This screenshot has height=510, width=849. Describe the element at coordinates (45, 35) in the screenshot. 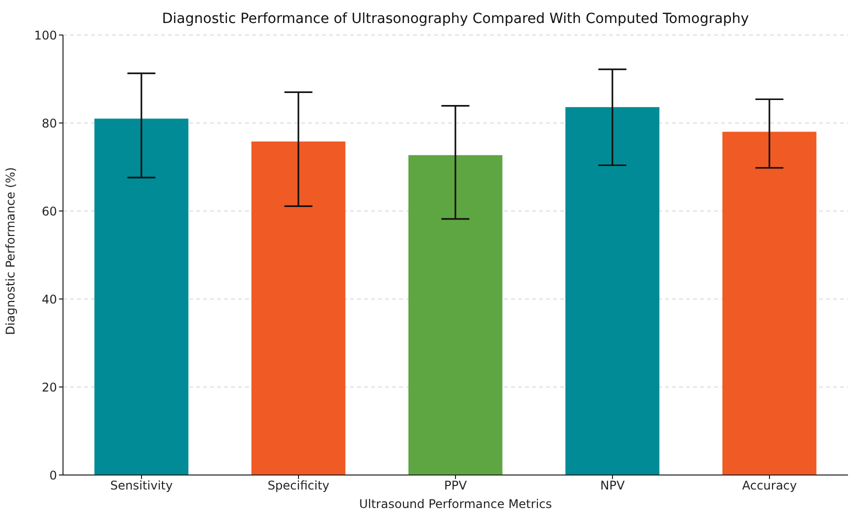

I see `y-tick-label: 100` at that location.